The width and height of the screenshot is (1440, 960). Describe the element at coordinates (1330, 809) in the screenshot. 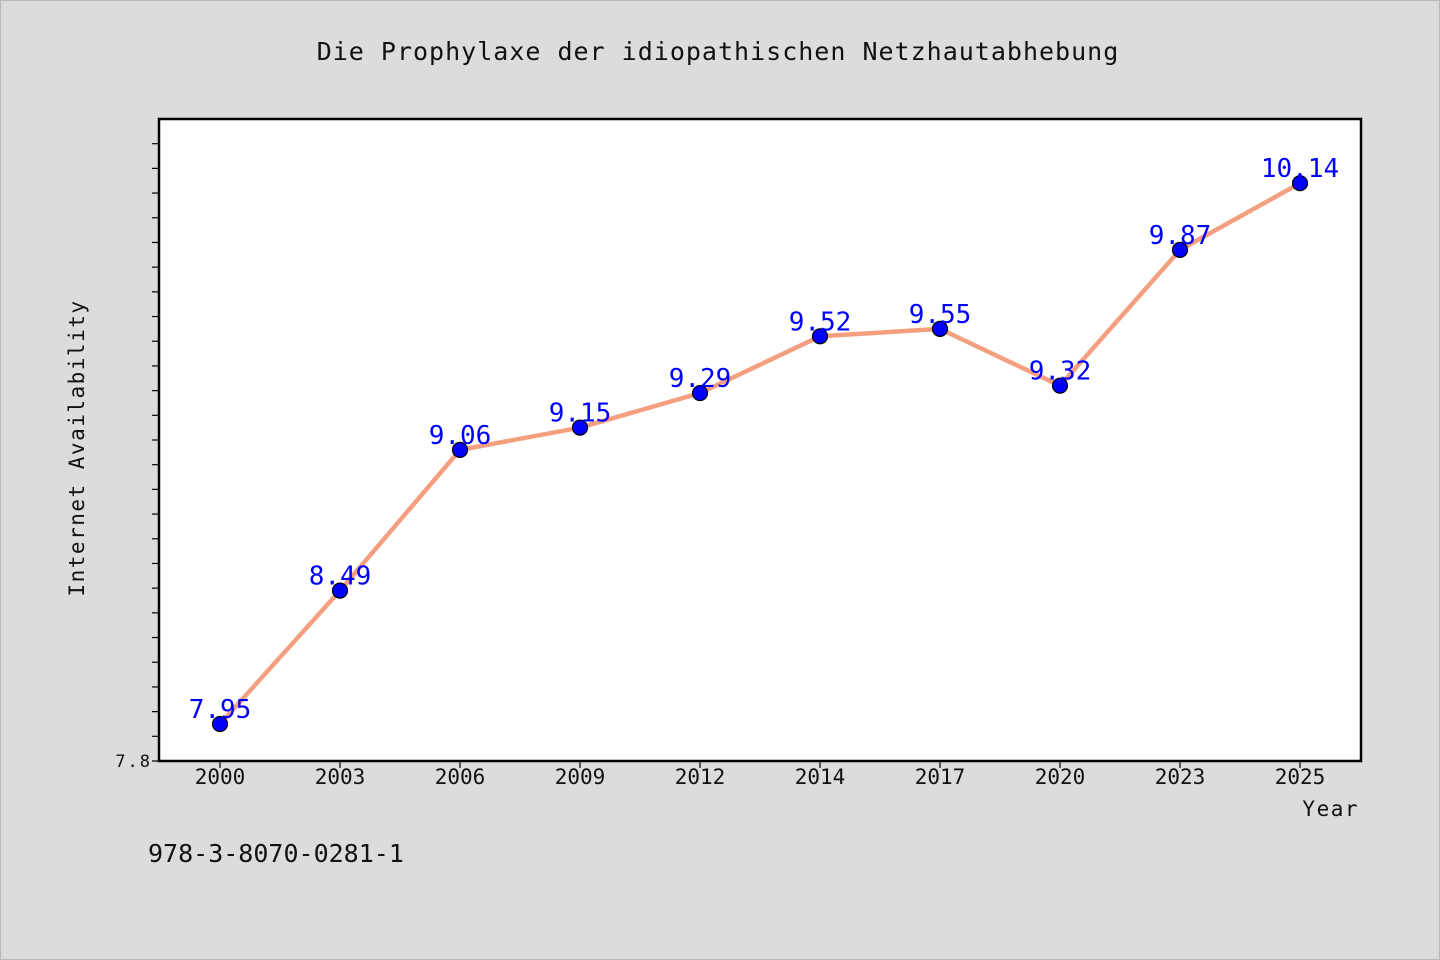

I see `x-axis-label: Year` at that location.